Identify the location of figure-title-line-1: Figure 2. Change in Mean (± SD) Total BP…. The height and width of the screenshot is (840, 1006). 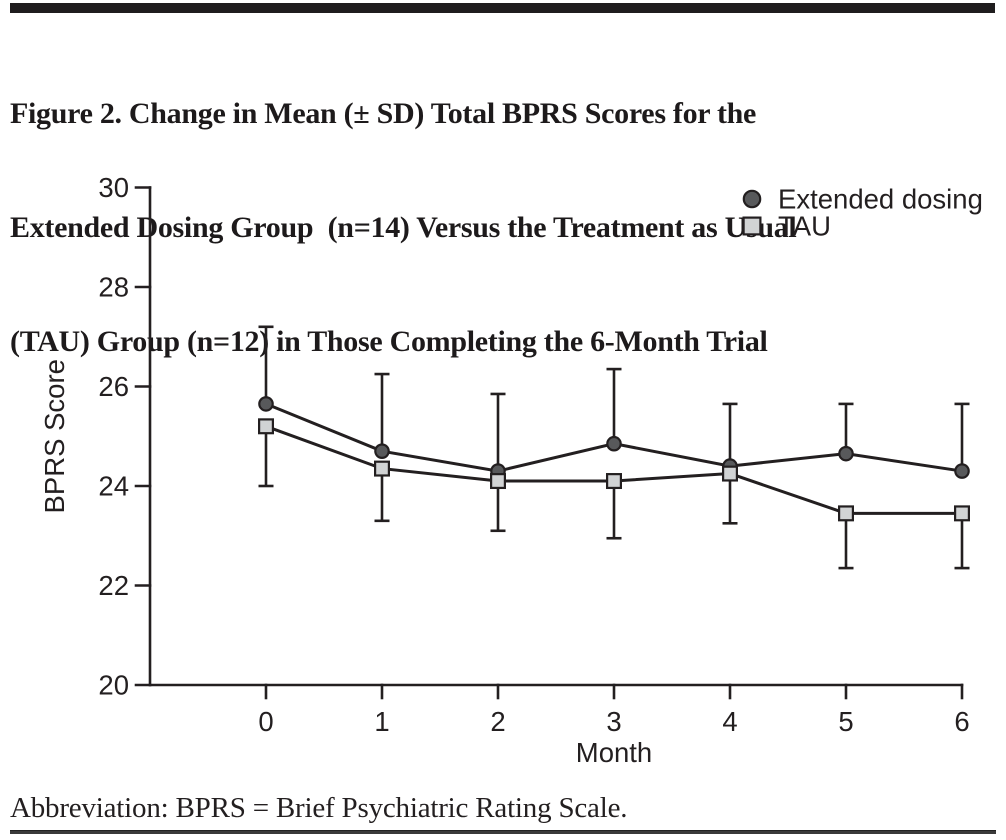
(383, 113).